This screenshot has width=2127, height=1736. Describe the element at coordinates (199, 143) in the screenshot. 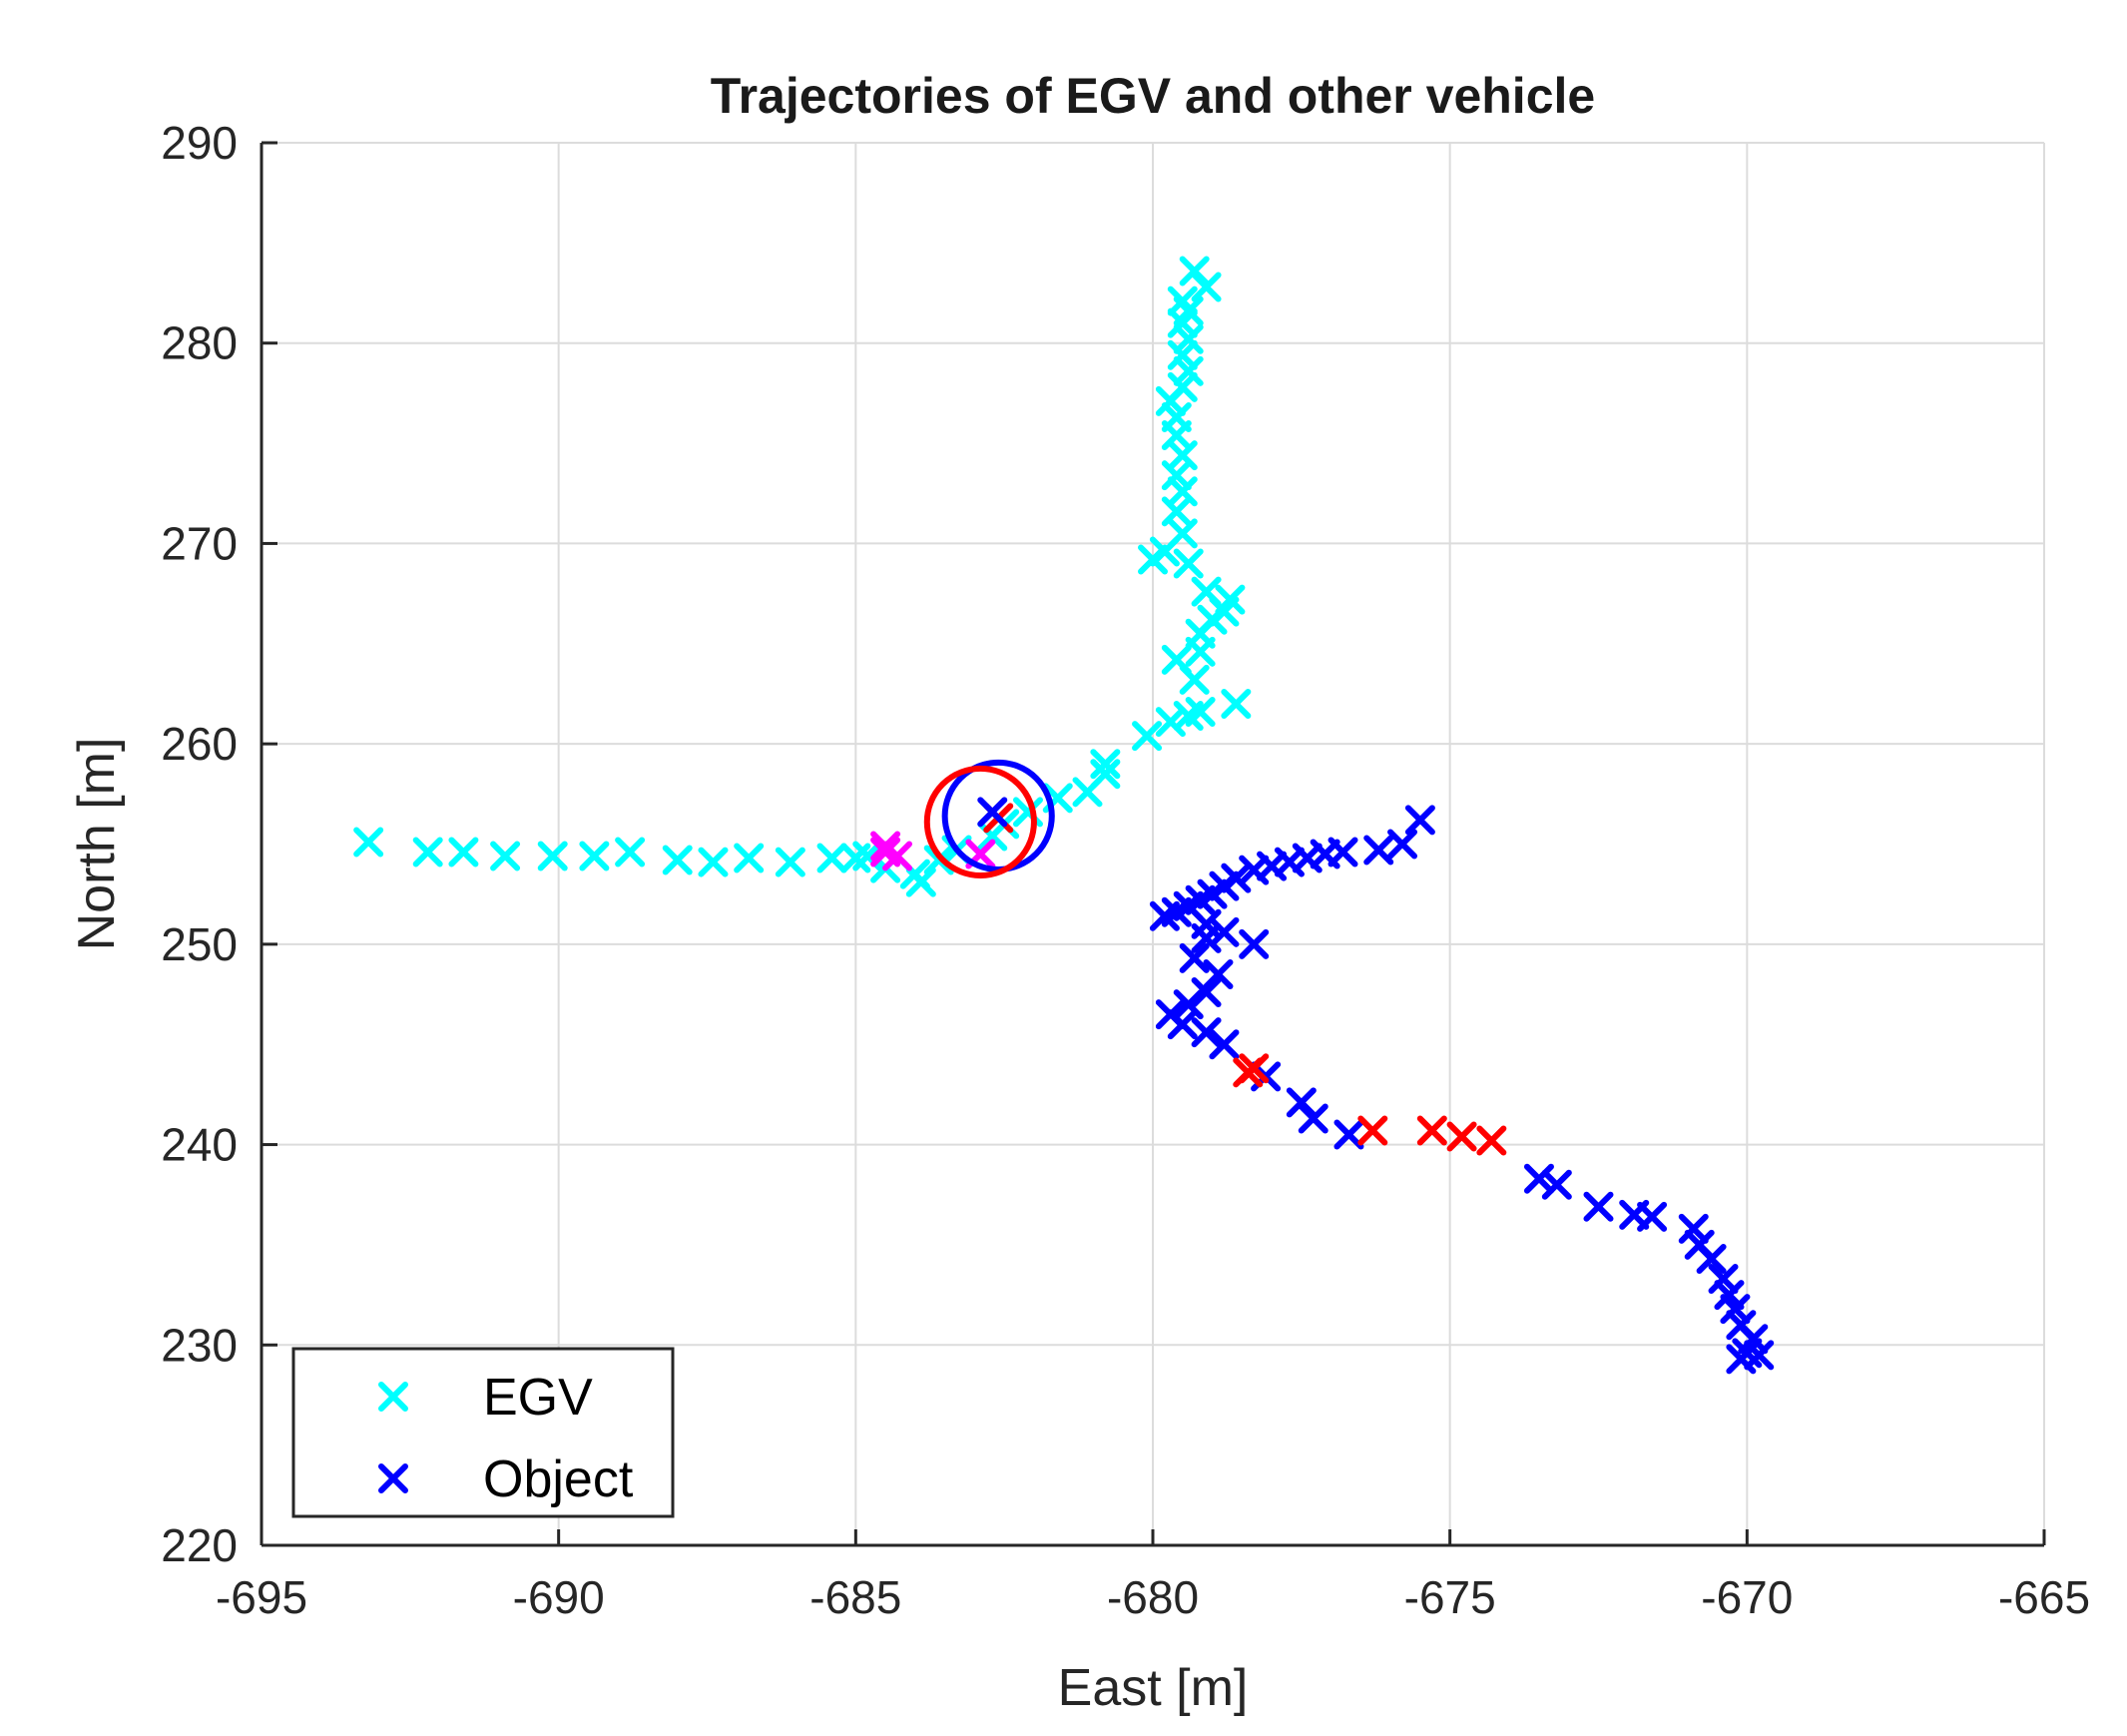

I see `y-tick-label: 290` at that location.